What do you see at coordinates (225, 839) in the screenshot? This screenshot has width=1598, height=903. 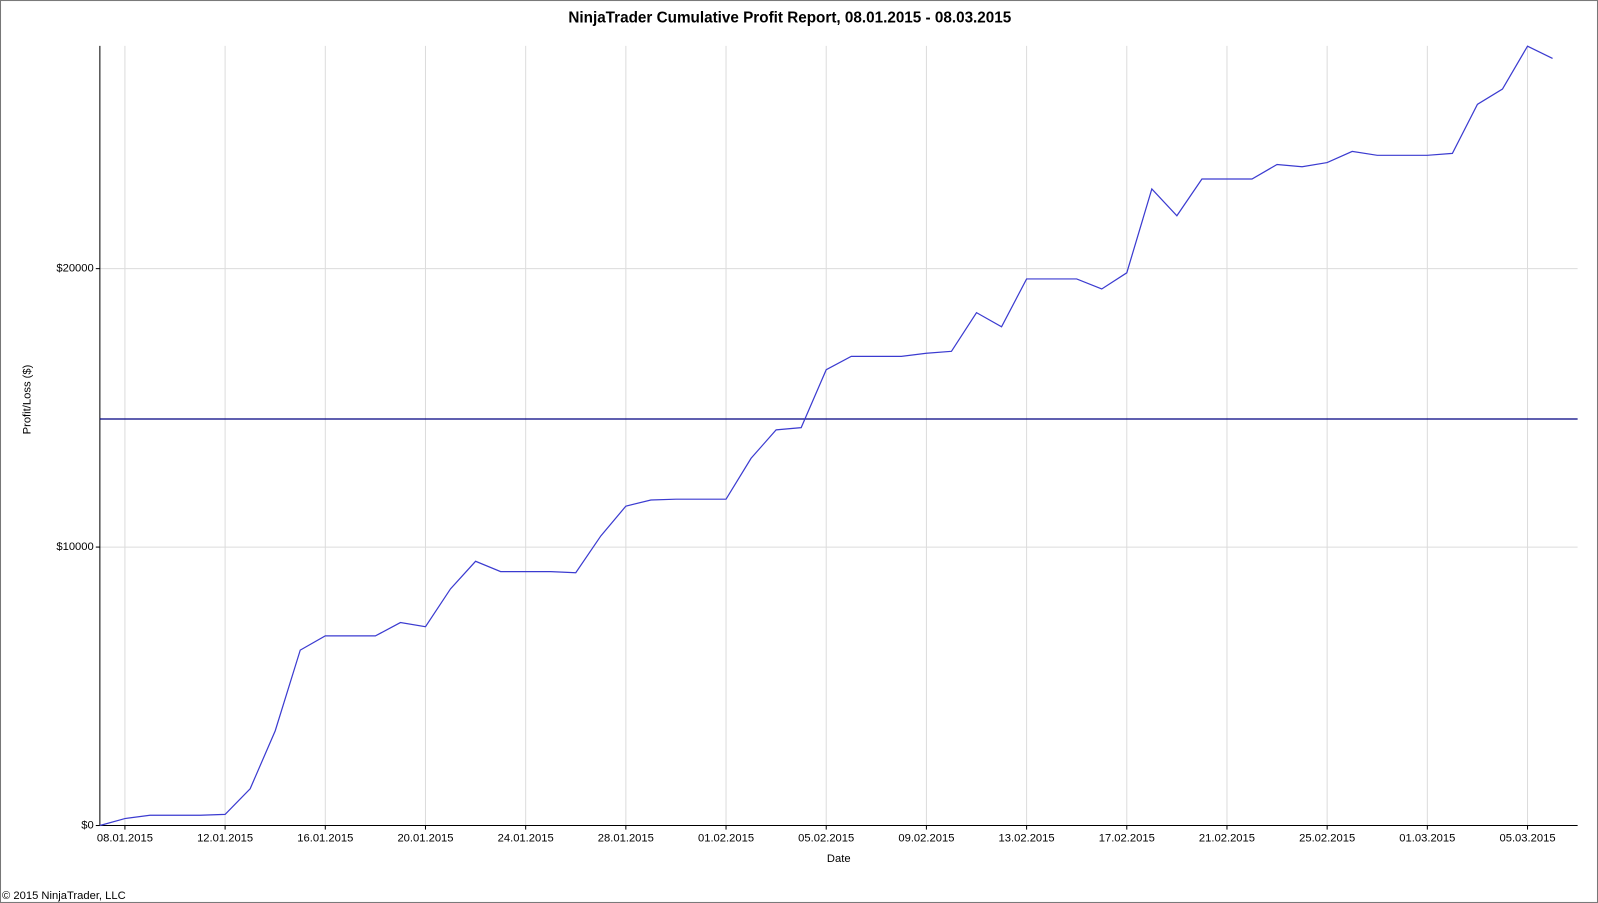 I see `x-tick-label: 12.01.2015` at bounding box center [225, 839].